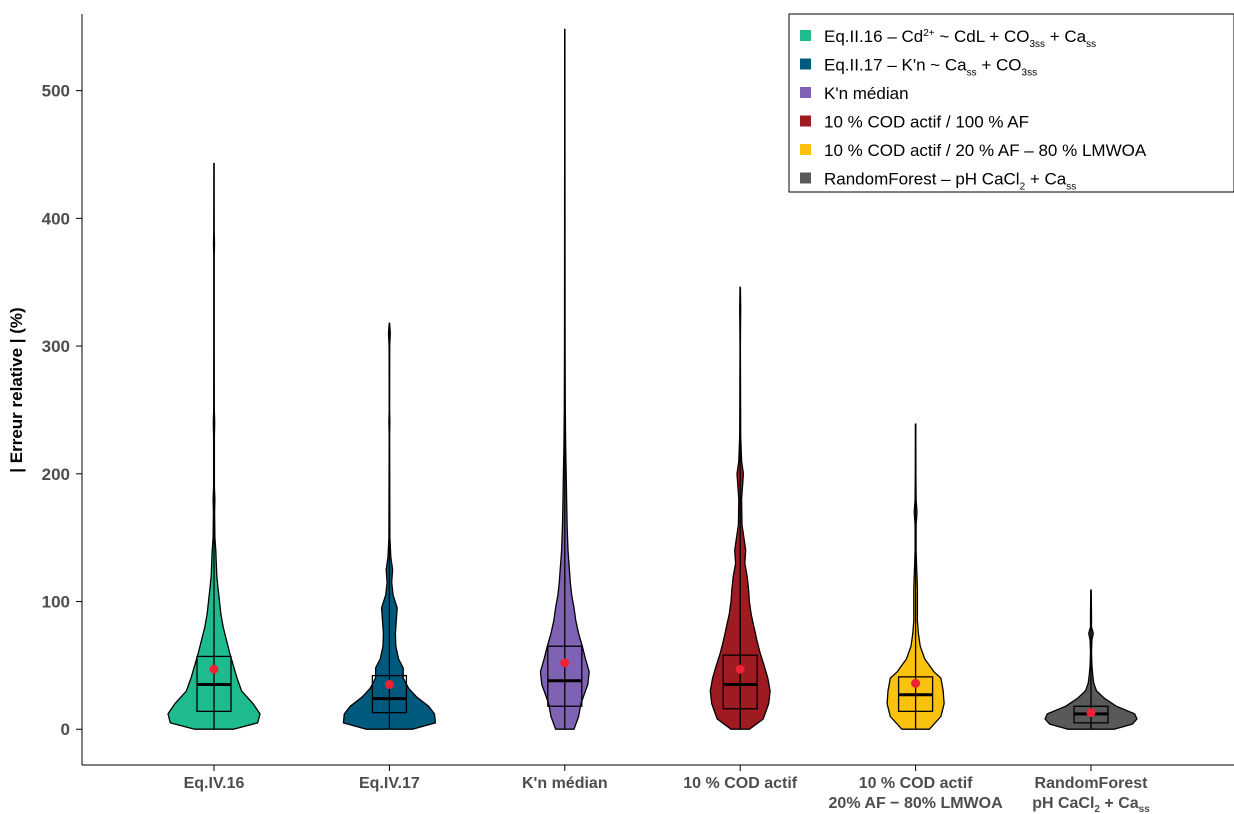 The image size is (1234, 814). What do you see at coordinates (960, 38) in the screenshot?
I see `legend-label: Eq.II.16 – Cd2+ ~ CdL + CO3ss + Cass` at bounding box center [960, 38].